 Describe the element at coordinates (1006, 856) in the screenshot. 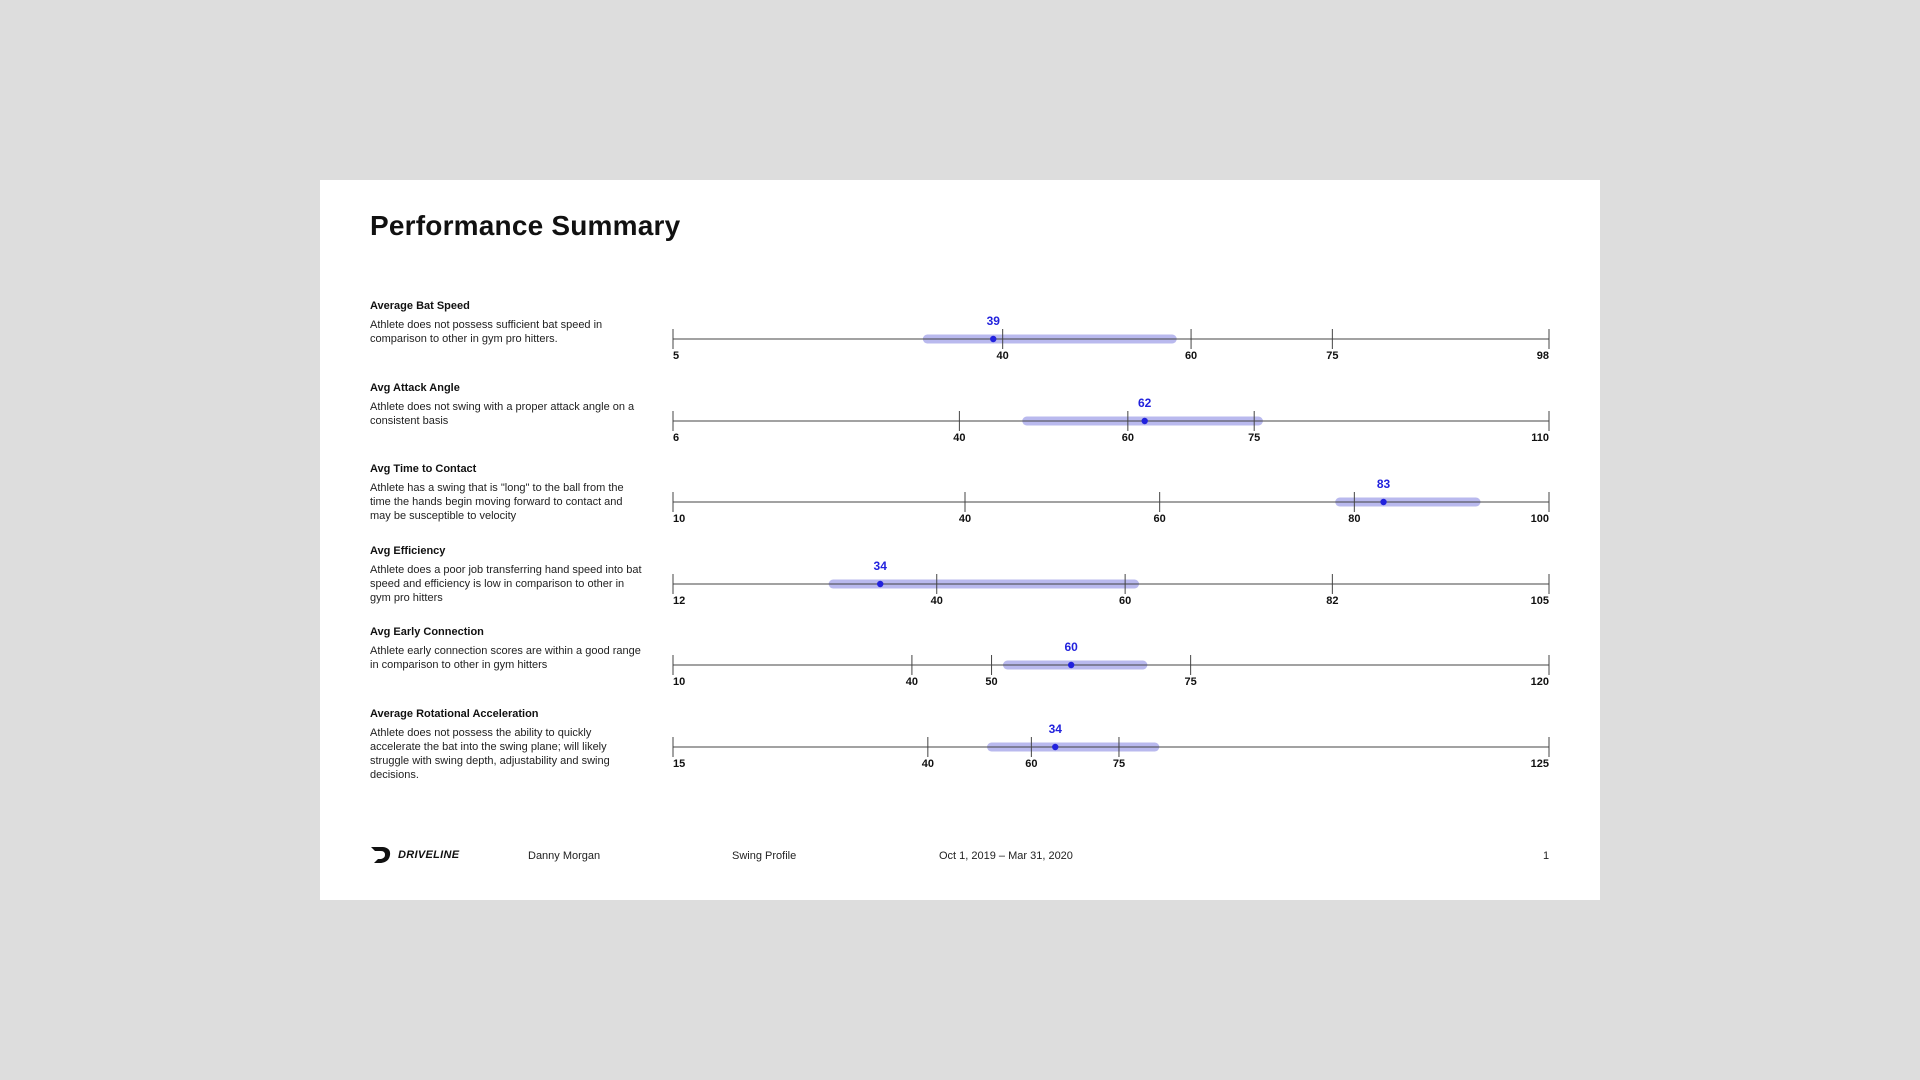

I see `date-range: Oct 1, 2019 – Mar 31, 2020` at that location.